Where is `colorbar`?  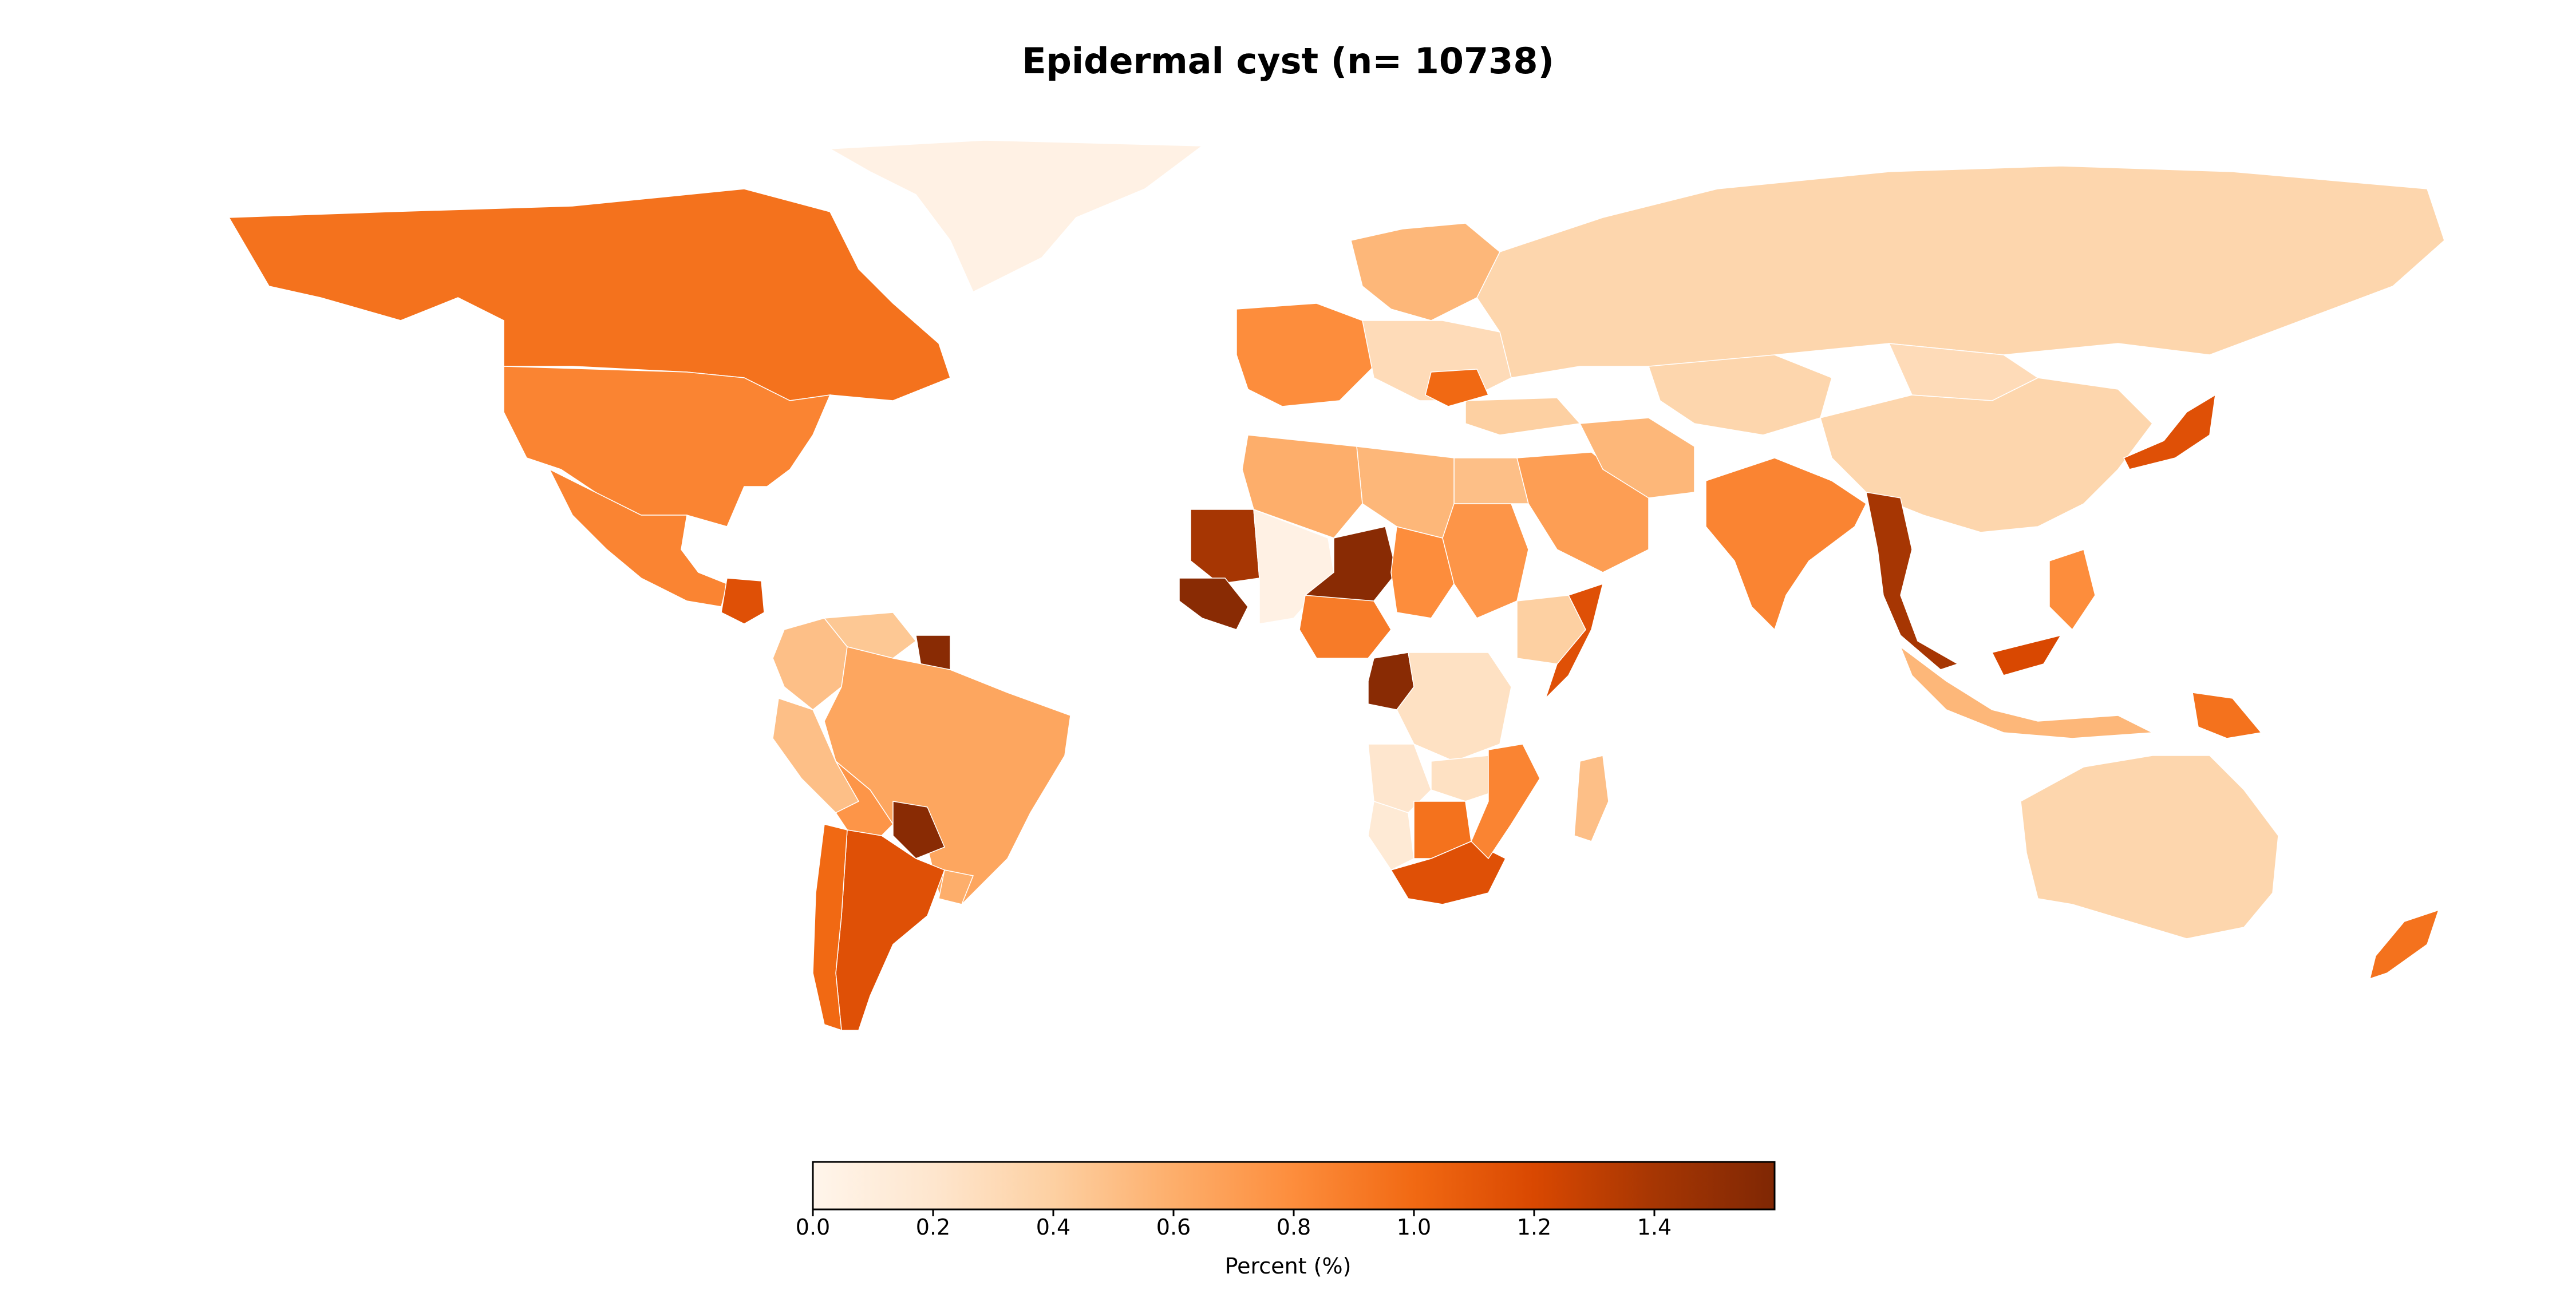
colorbar is located at coordinates (1294, 1188).